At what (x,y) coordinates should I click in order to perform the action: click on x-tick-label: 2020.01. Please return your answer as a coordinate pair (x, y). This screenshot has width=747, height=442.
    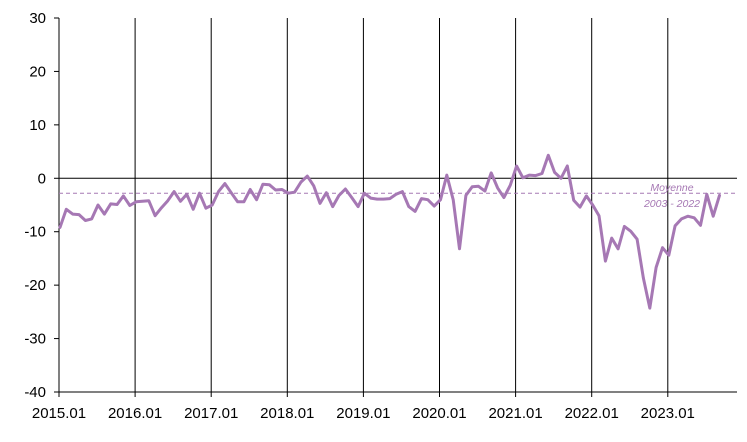
    Looking at the image, I should click on (439, 413).